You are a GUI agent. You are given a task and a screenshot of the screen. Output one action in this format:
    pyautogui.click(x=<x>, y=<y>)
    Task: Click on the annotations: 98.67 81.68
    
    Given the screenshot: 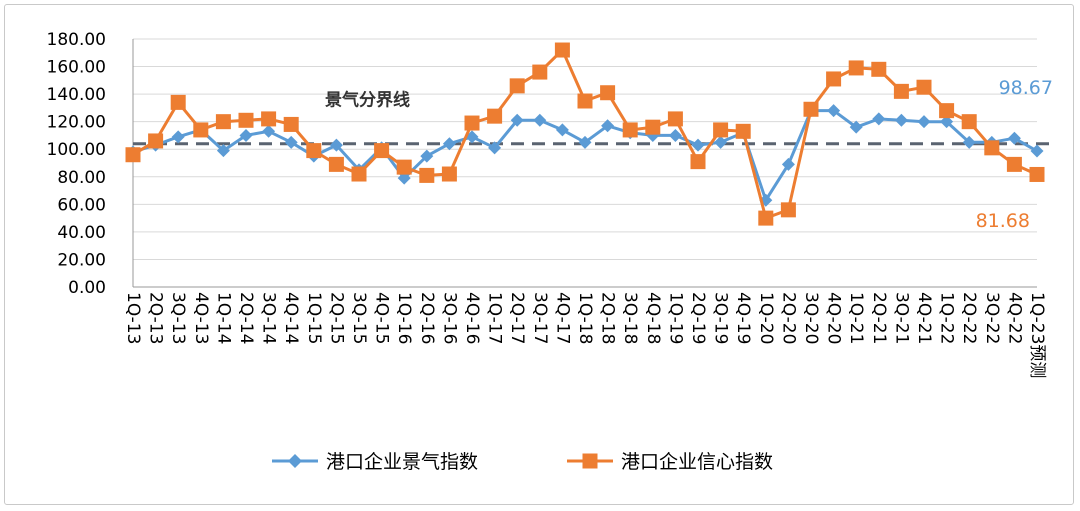 What is the action you would take?
    pyautogui.click(x=1014, y=154)
    